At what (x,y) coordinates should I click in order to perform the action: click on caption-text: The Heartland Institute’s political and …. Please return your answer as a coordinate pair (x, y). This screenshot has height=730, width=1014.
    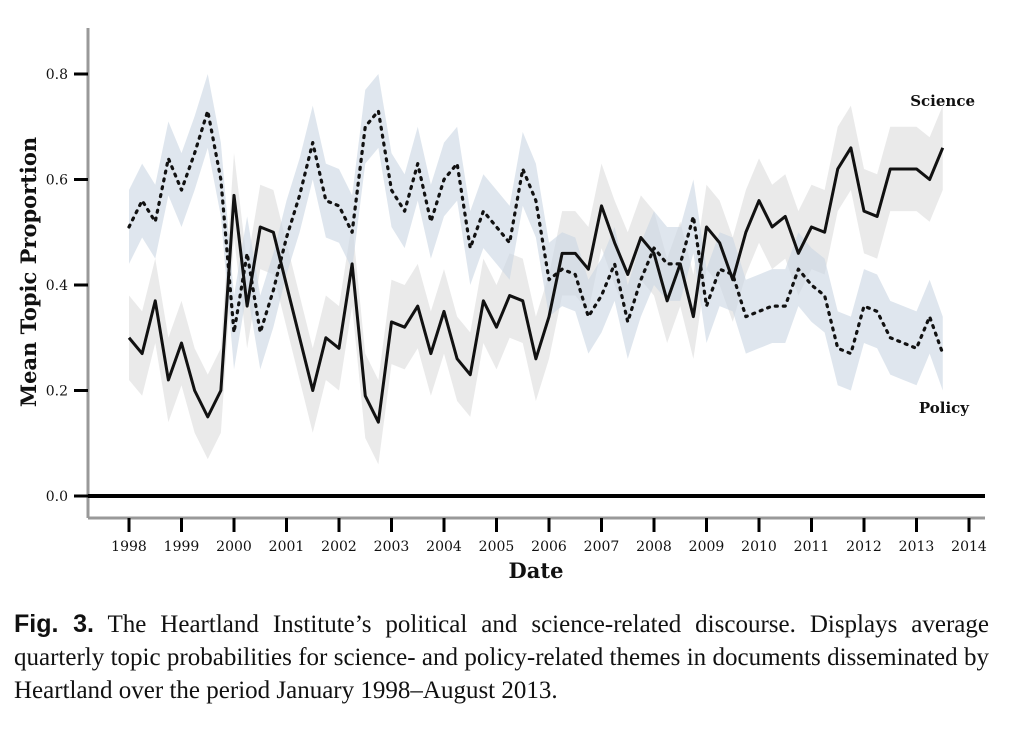
    Looking at the image, I should click on (501, 657).